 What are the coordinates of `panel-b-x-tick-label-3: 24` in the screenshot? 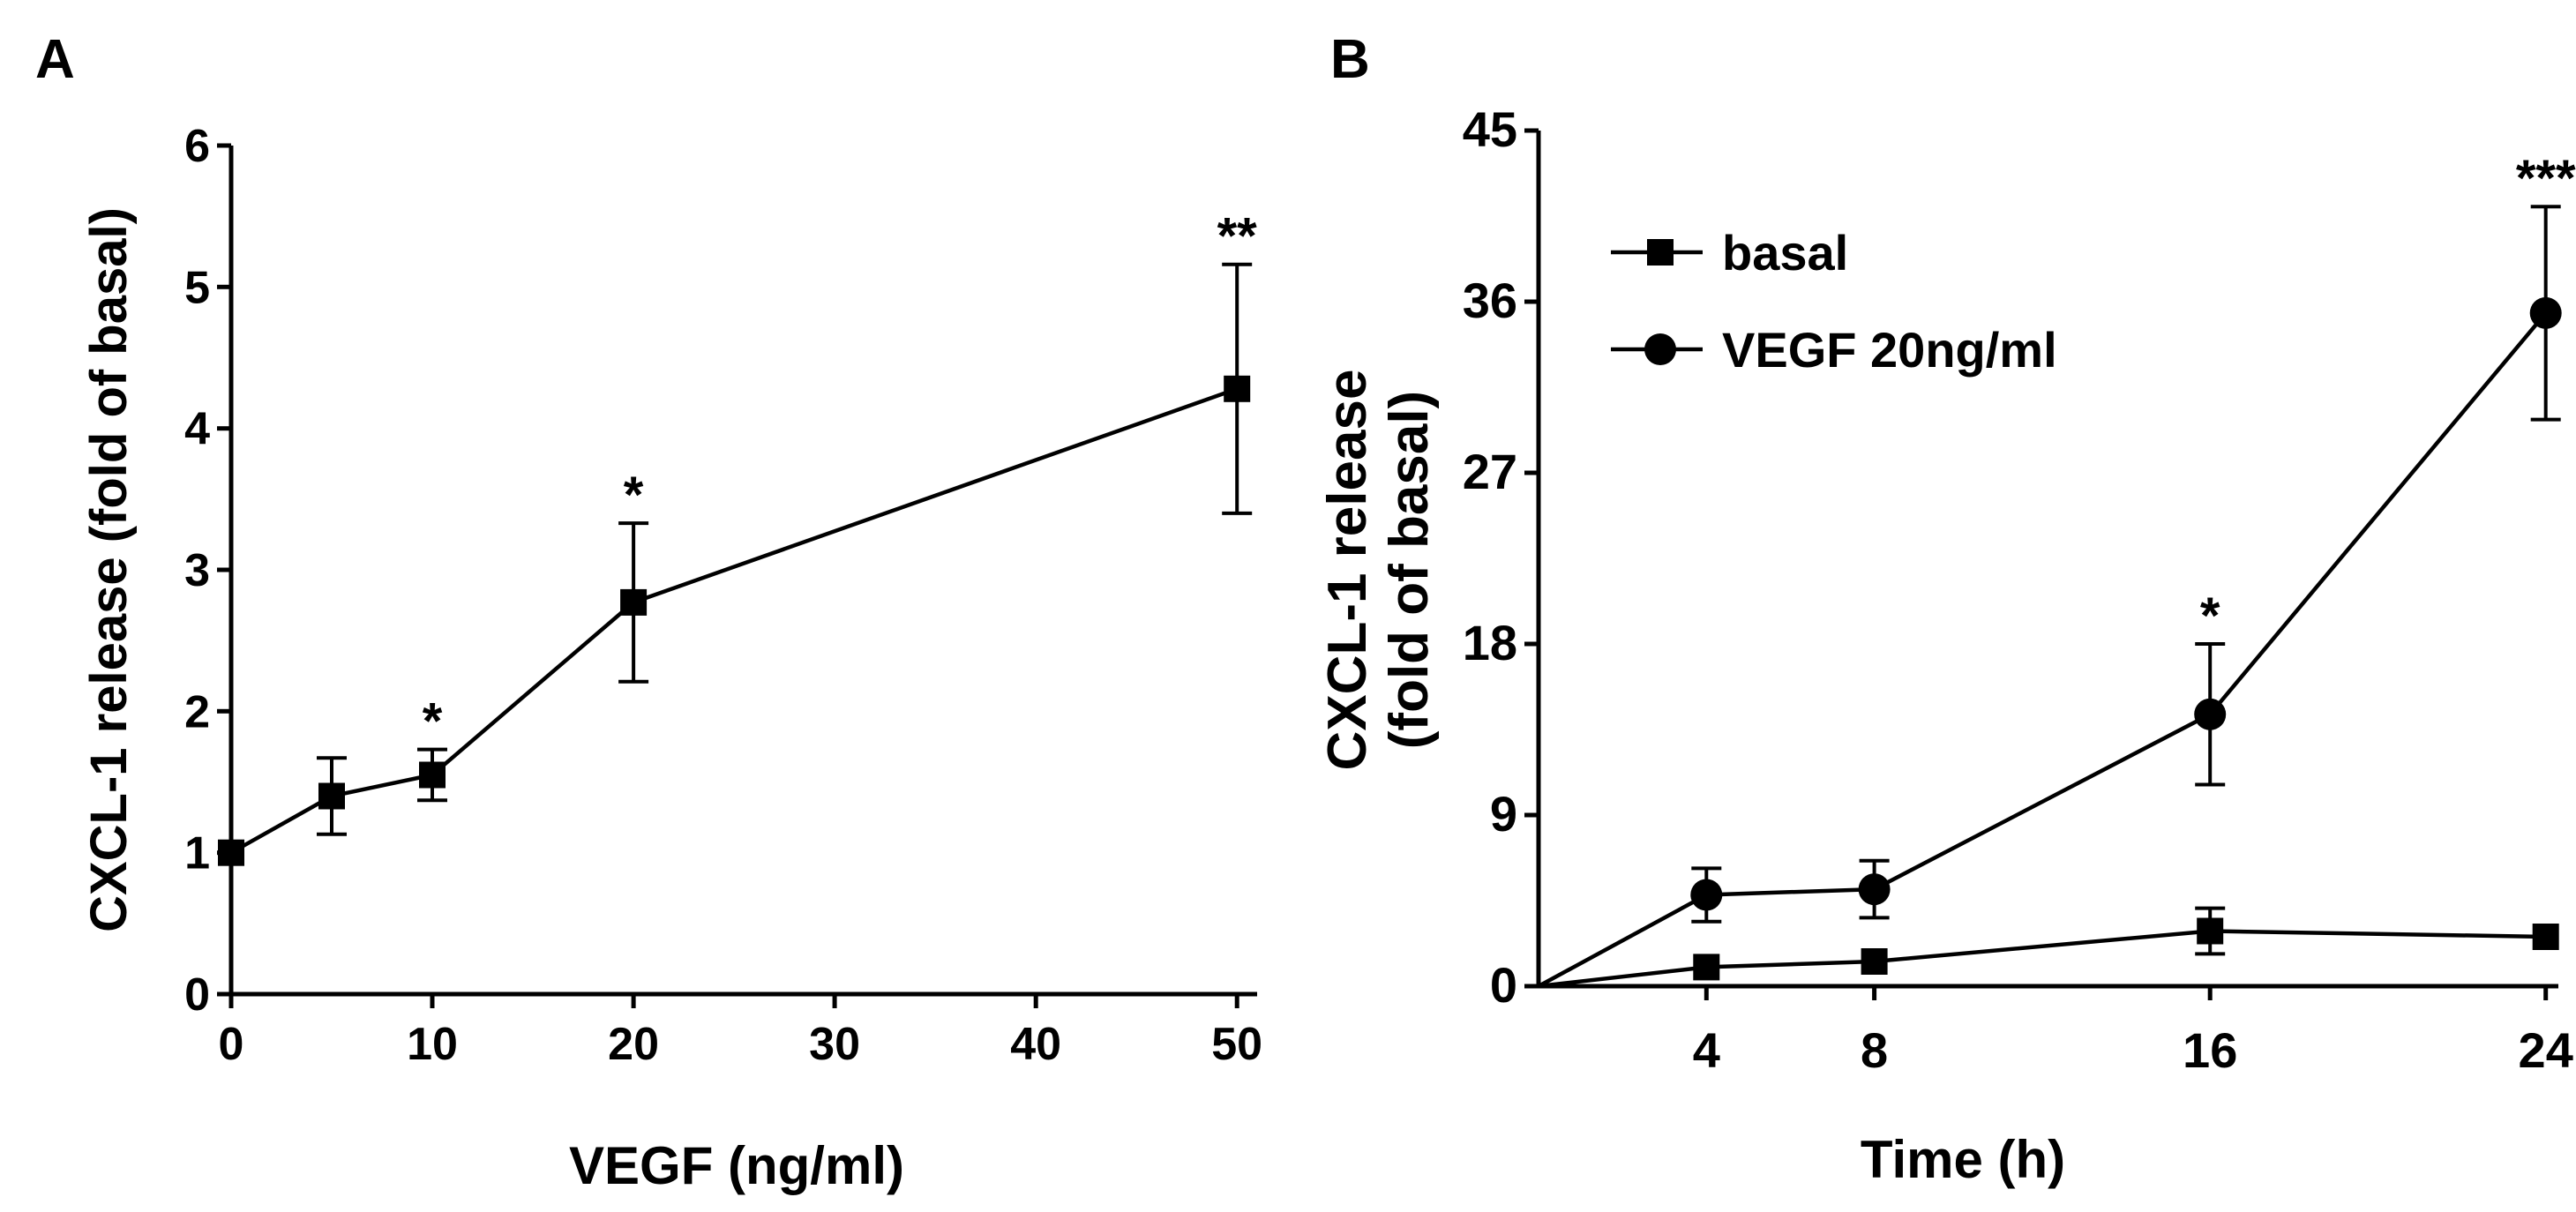 It's located at (2546, 1050).